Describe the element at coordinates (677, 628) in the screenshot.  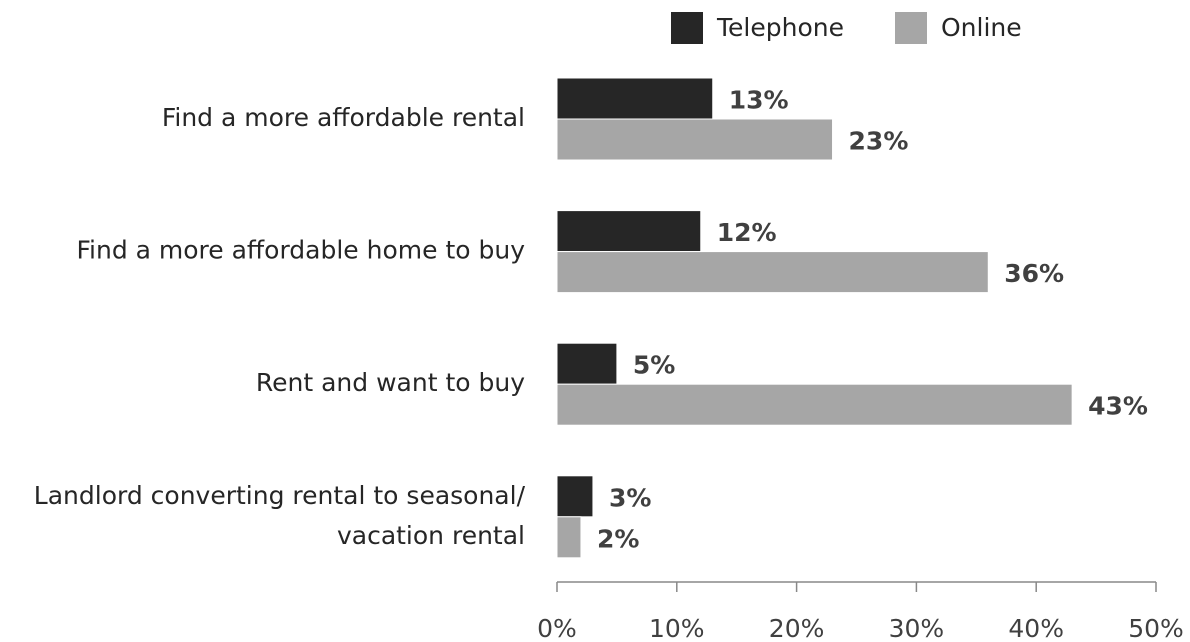
I see `x-tick-label: 10%` at that location.